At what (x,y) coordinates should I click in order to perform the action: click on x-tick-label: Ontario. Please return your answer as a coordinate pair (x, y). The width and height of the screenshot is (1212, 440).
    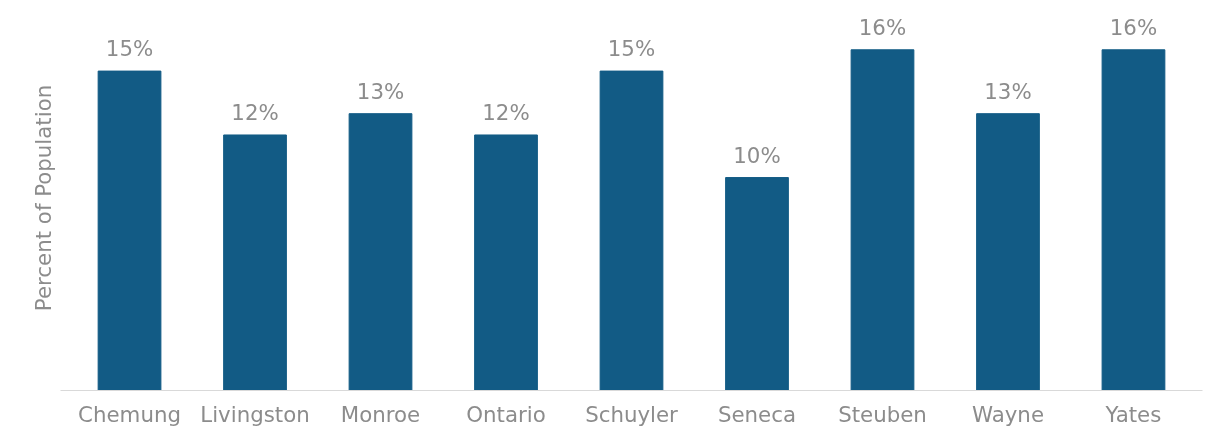
    Looking at the image, I should click on (506, 414).